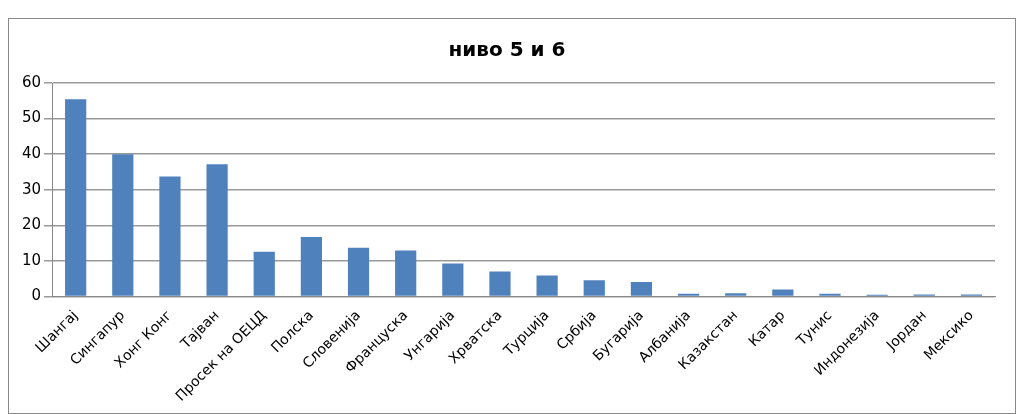 The height and width of the screenshot is (414, 1018). Describe the element at coordinates (36, 295) in the screenshot. I see `y-tick-label: 0` at that location.